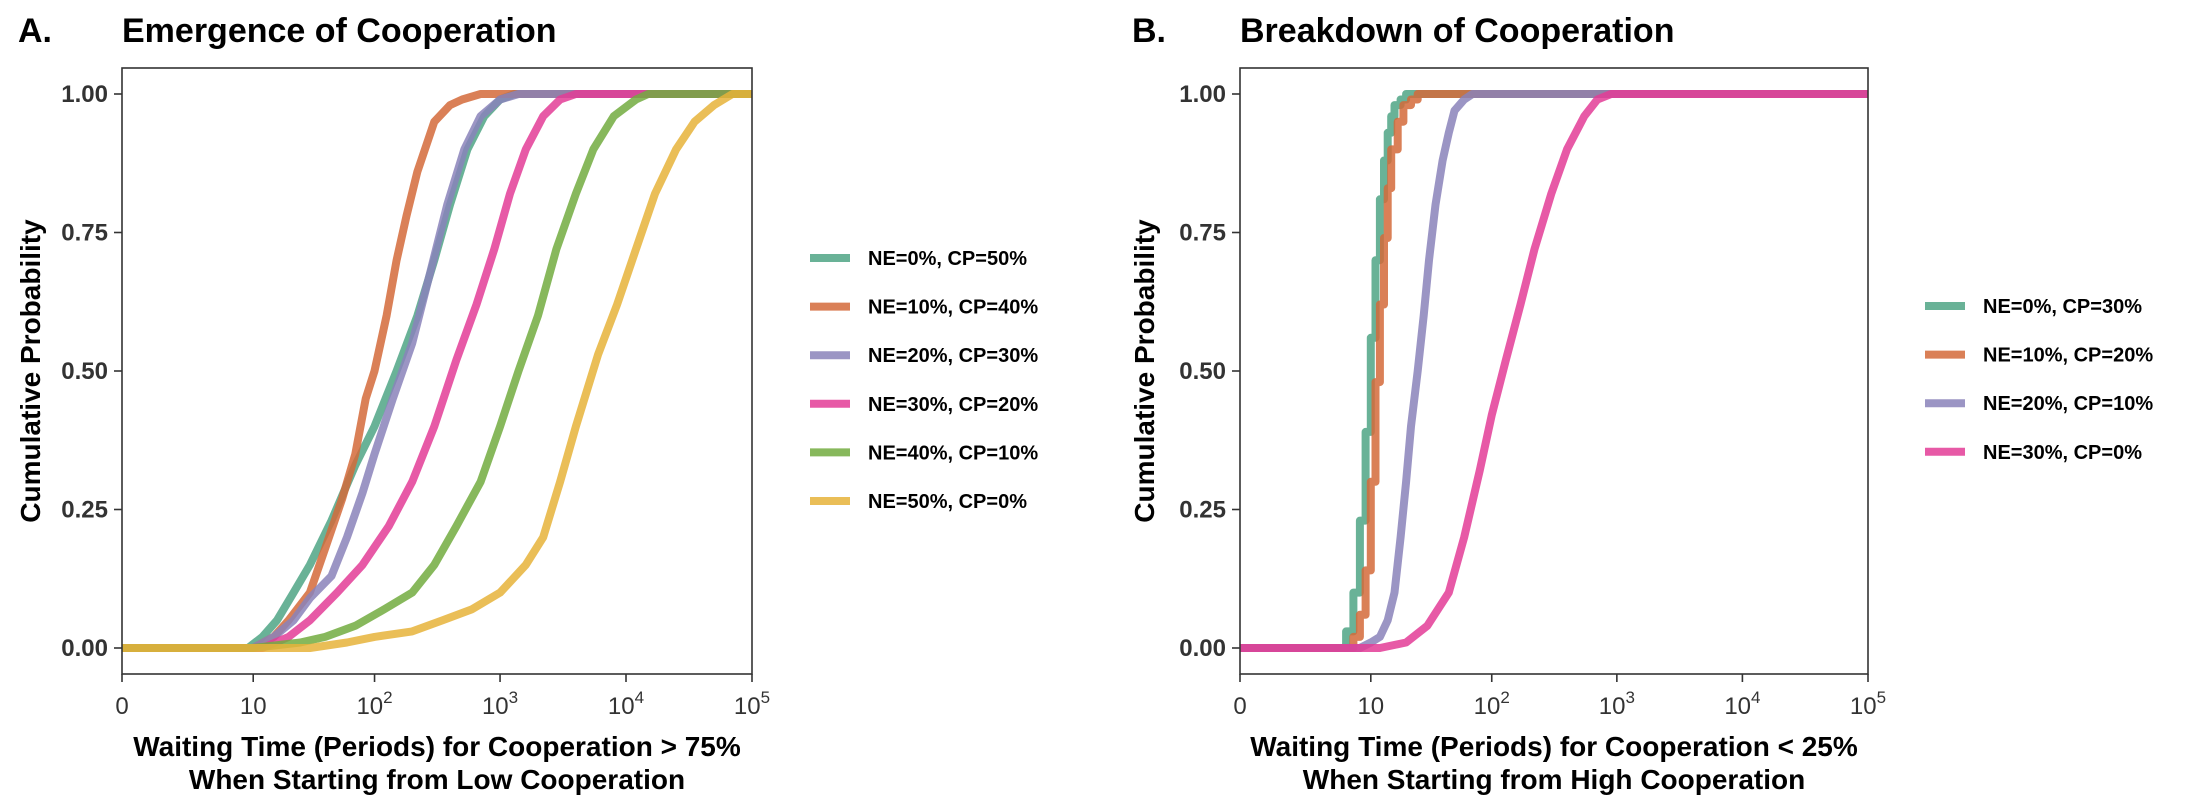 Image resolution: width=2200 pixels, height=800 pixels. I want to click on chart-title: Emergence of Cooperation, so click(339, 31).